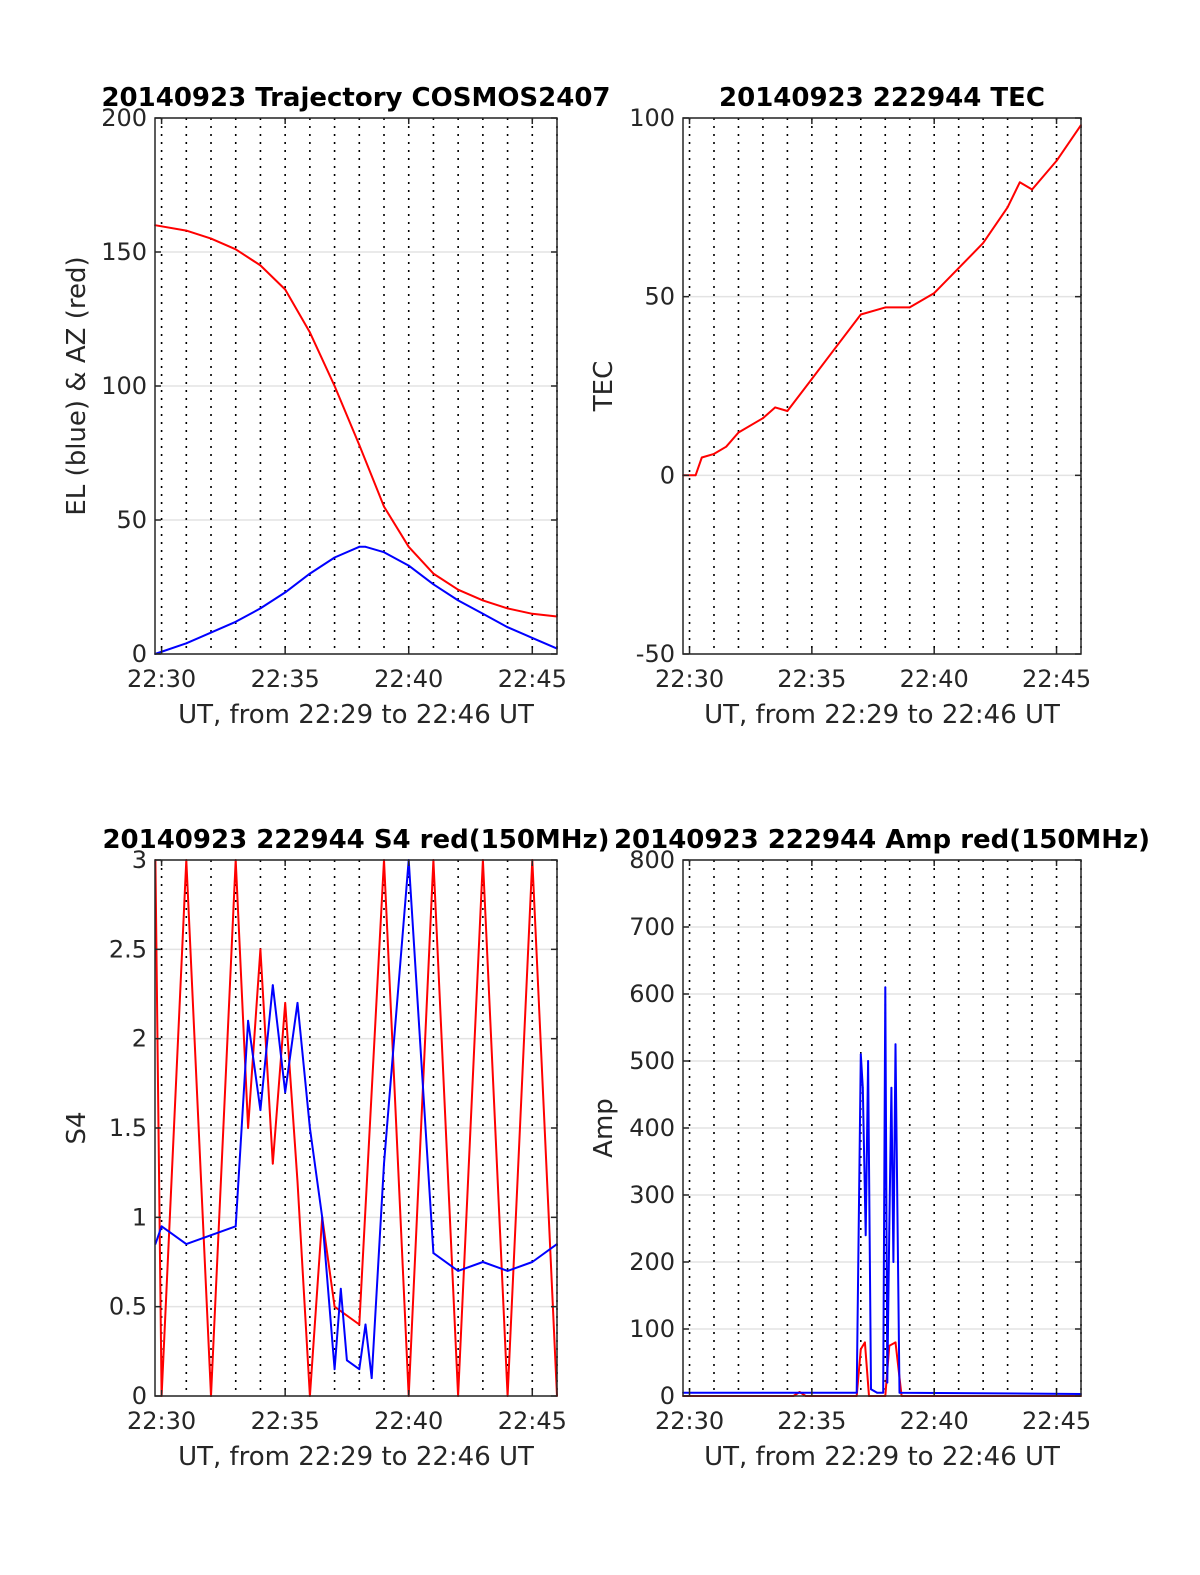  I want to click on tec-axes-box, so click(882, 386).